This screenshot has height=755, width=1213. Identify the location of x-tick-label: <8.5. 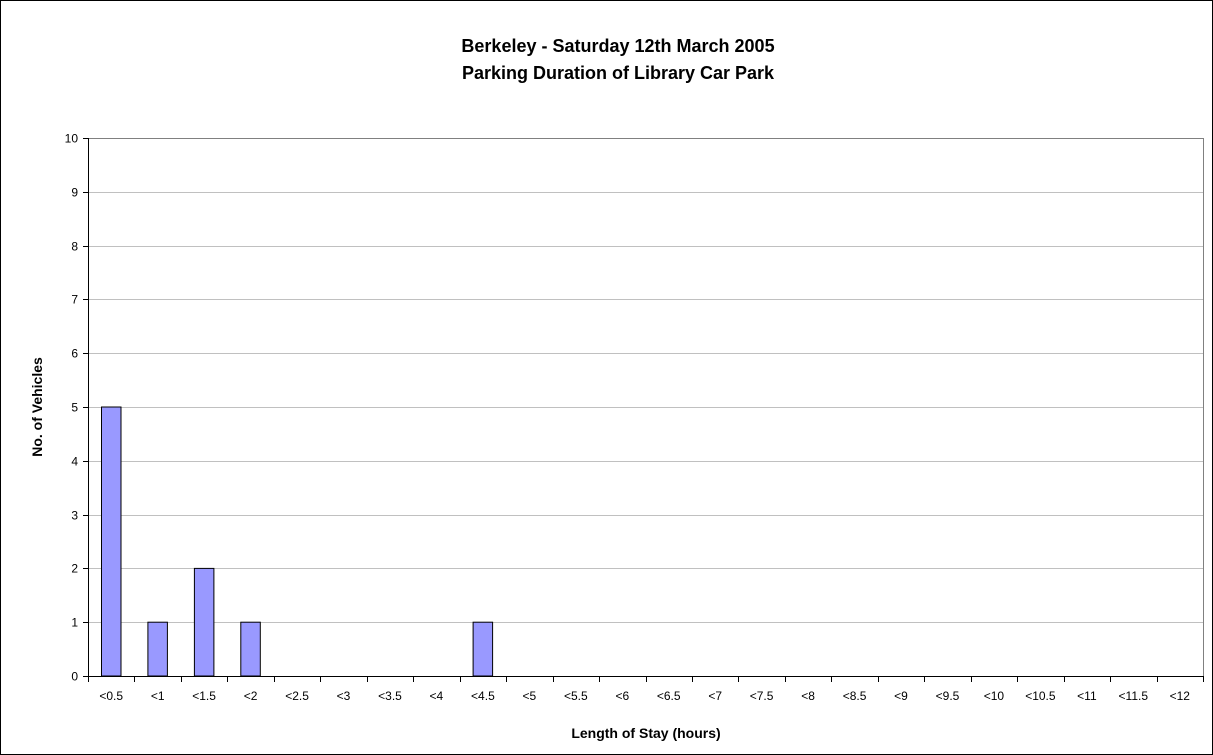
(855, 696).